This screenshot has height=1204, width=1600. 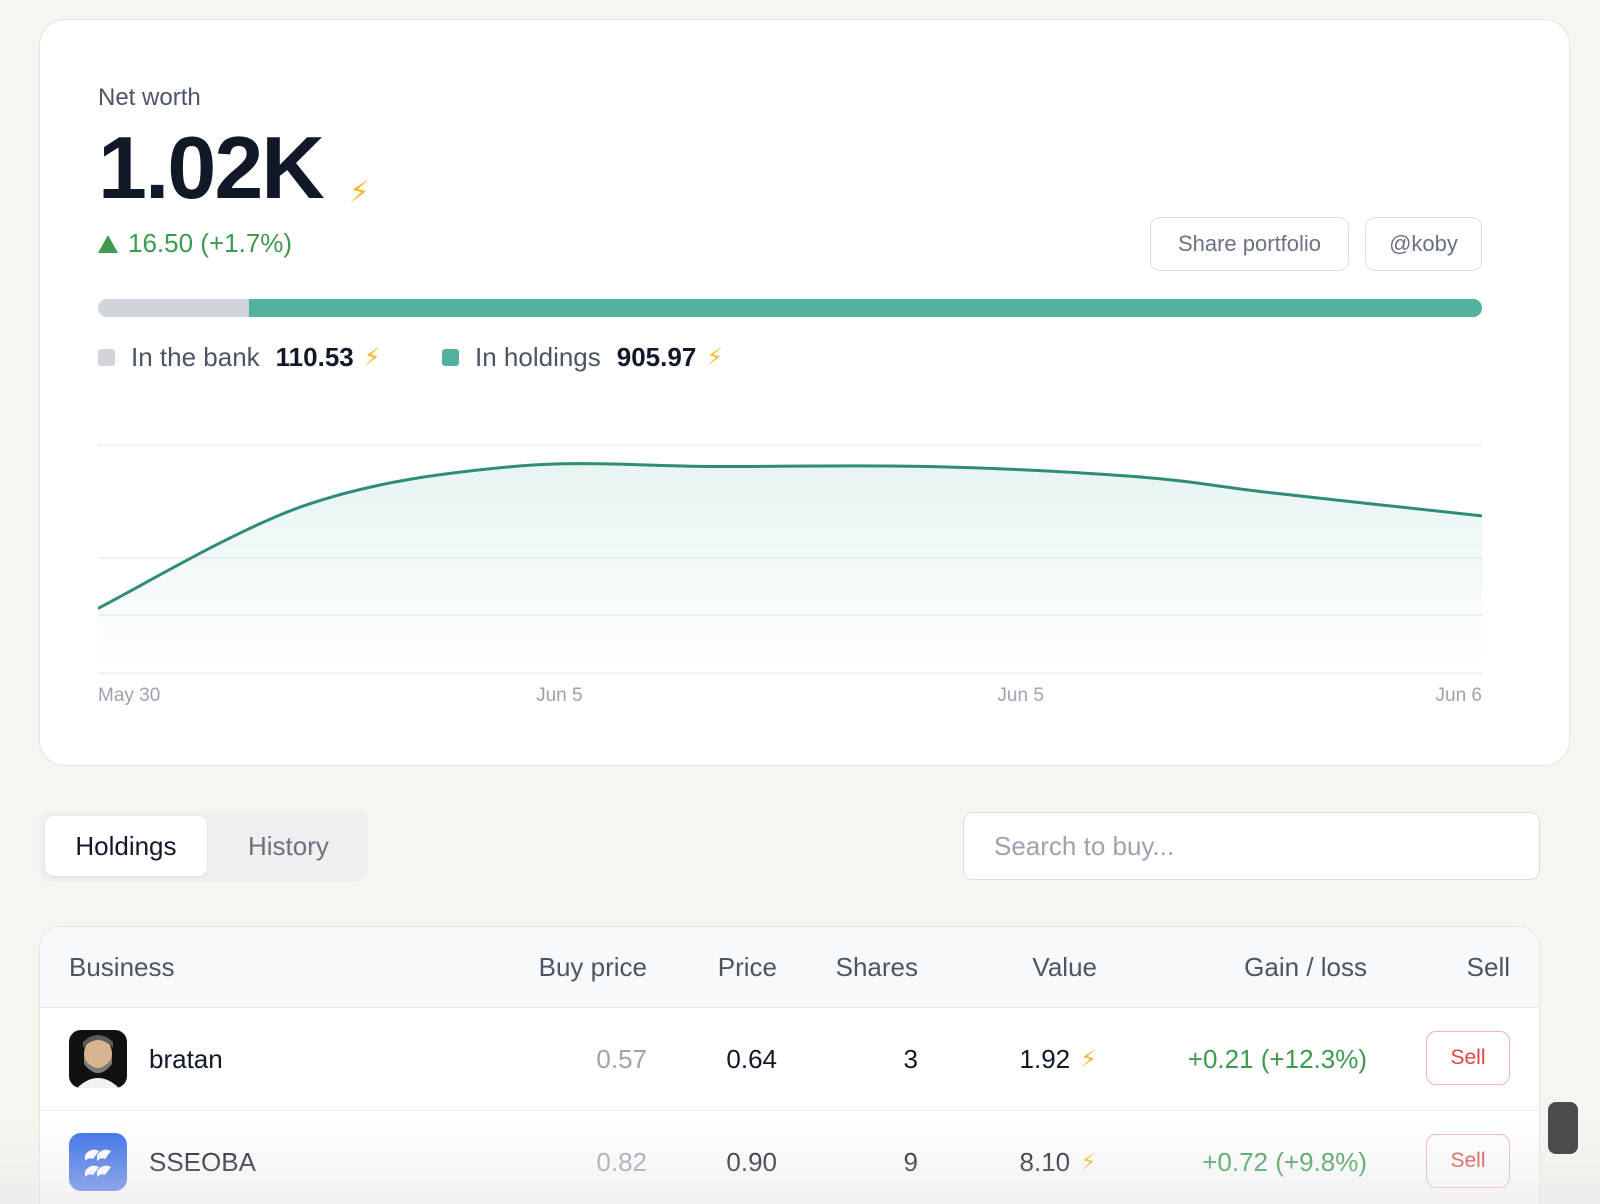 What do you see at coordinates (149, 97) in the screenshot?
I see `net-worth-label: Net worth` at bounding box center [149, 97].